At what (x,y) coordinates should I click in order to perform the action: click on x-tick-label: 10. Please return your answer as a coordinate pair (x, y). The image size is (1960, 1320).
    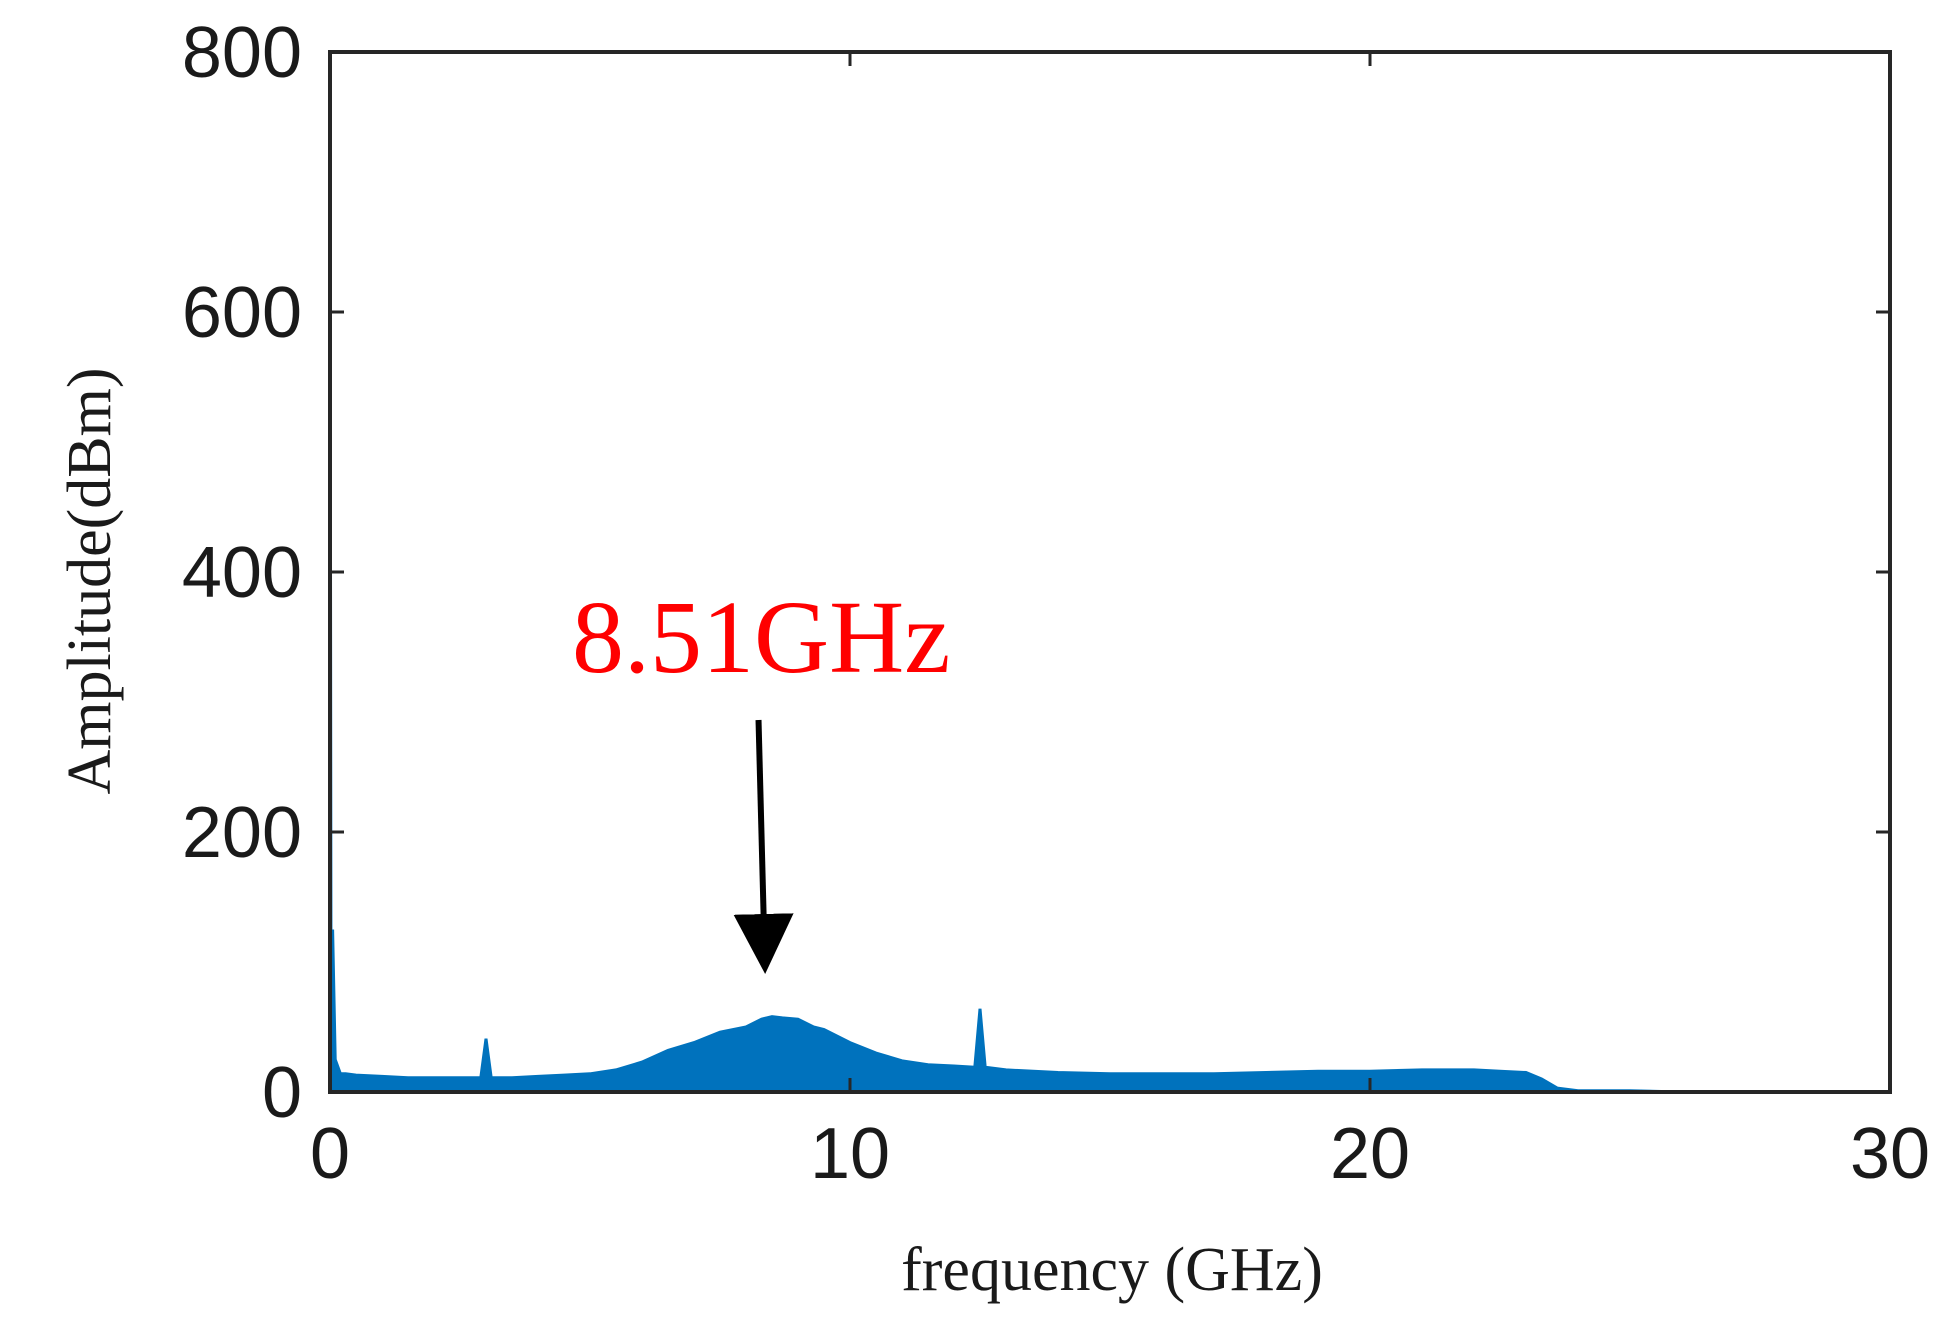
    Looking at the image, I should click on (850, 1154).